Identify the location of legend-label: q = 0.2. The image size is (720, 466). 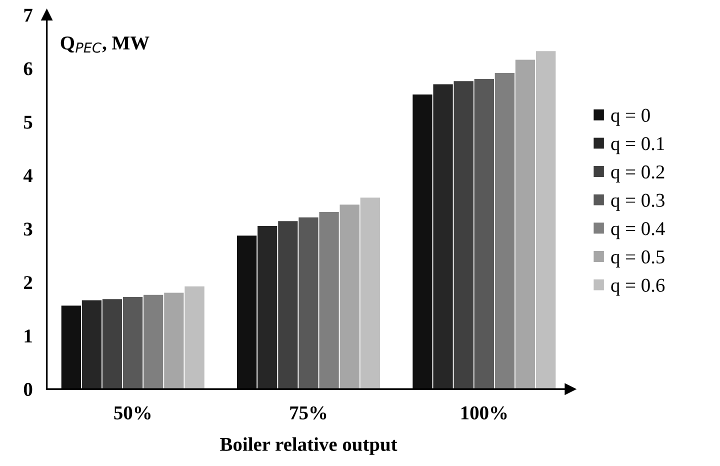
(637, 173).